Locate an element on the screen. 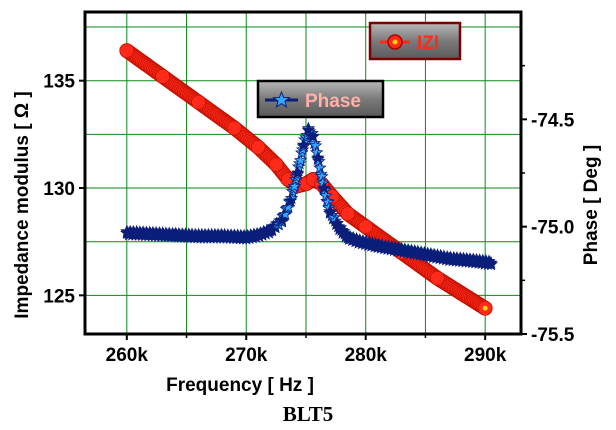 The width and height of the screenshot is (616, 430). izi-end-highlight is located at coordinates (485, 308).